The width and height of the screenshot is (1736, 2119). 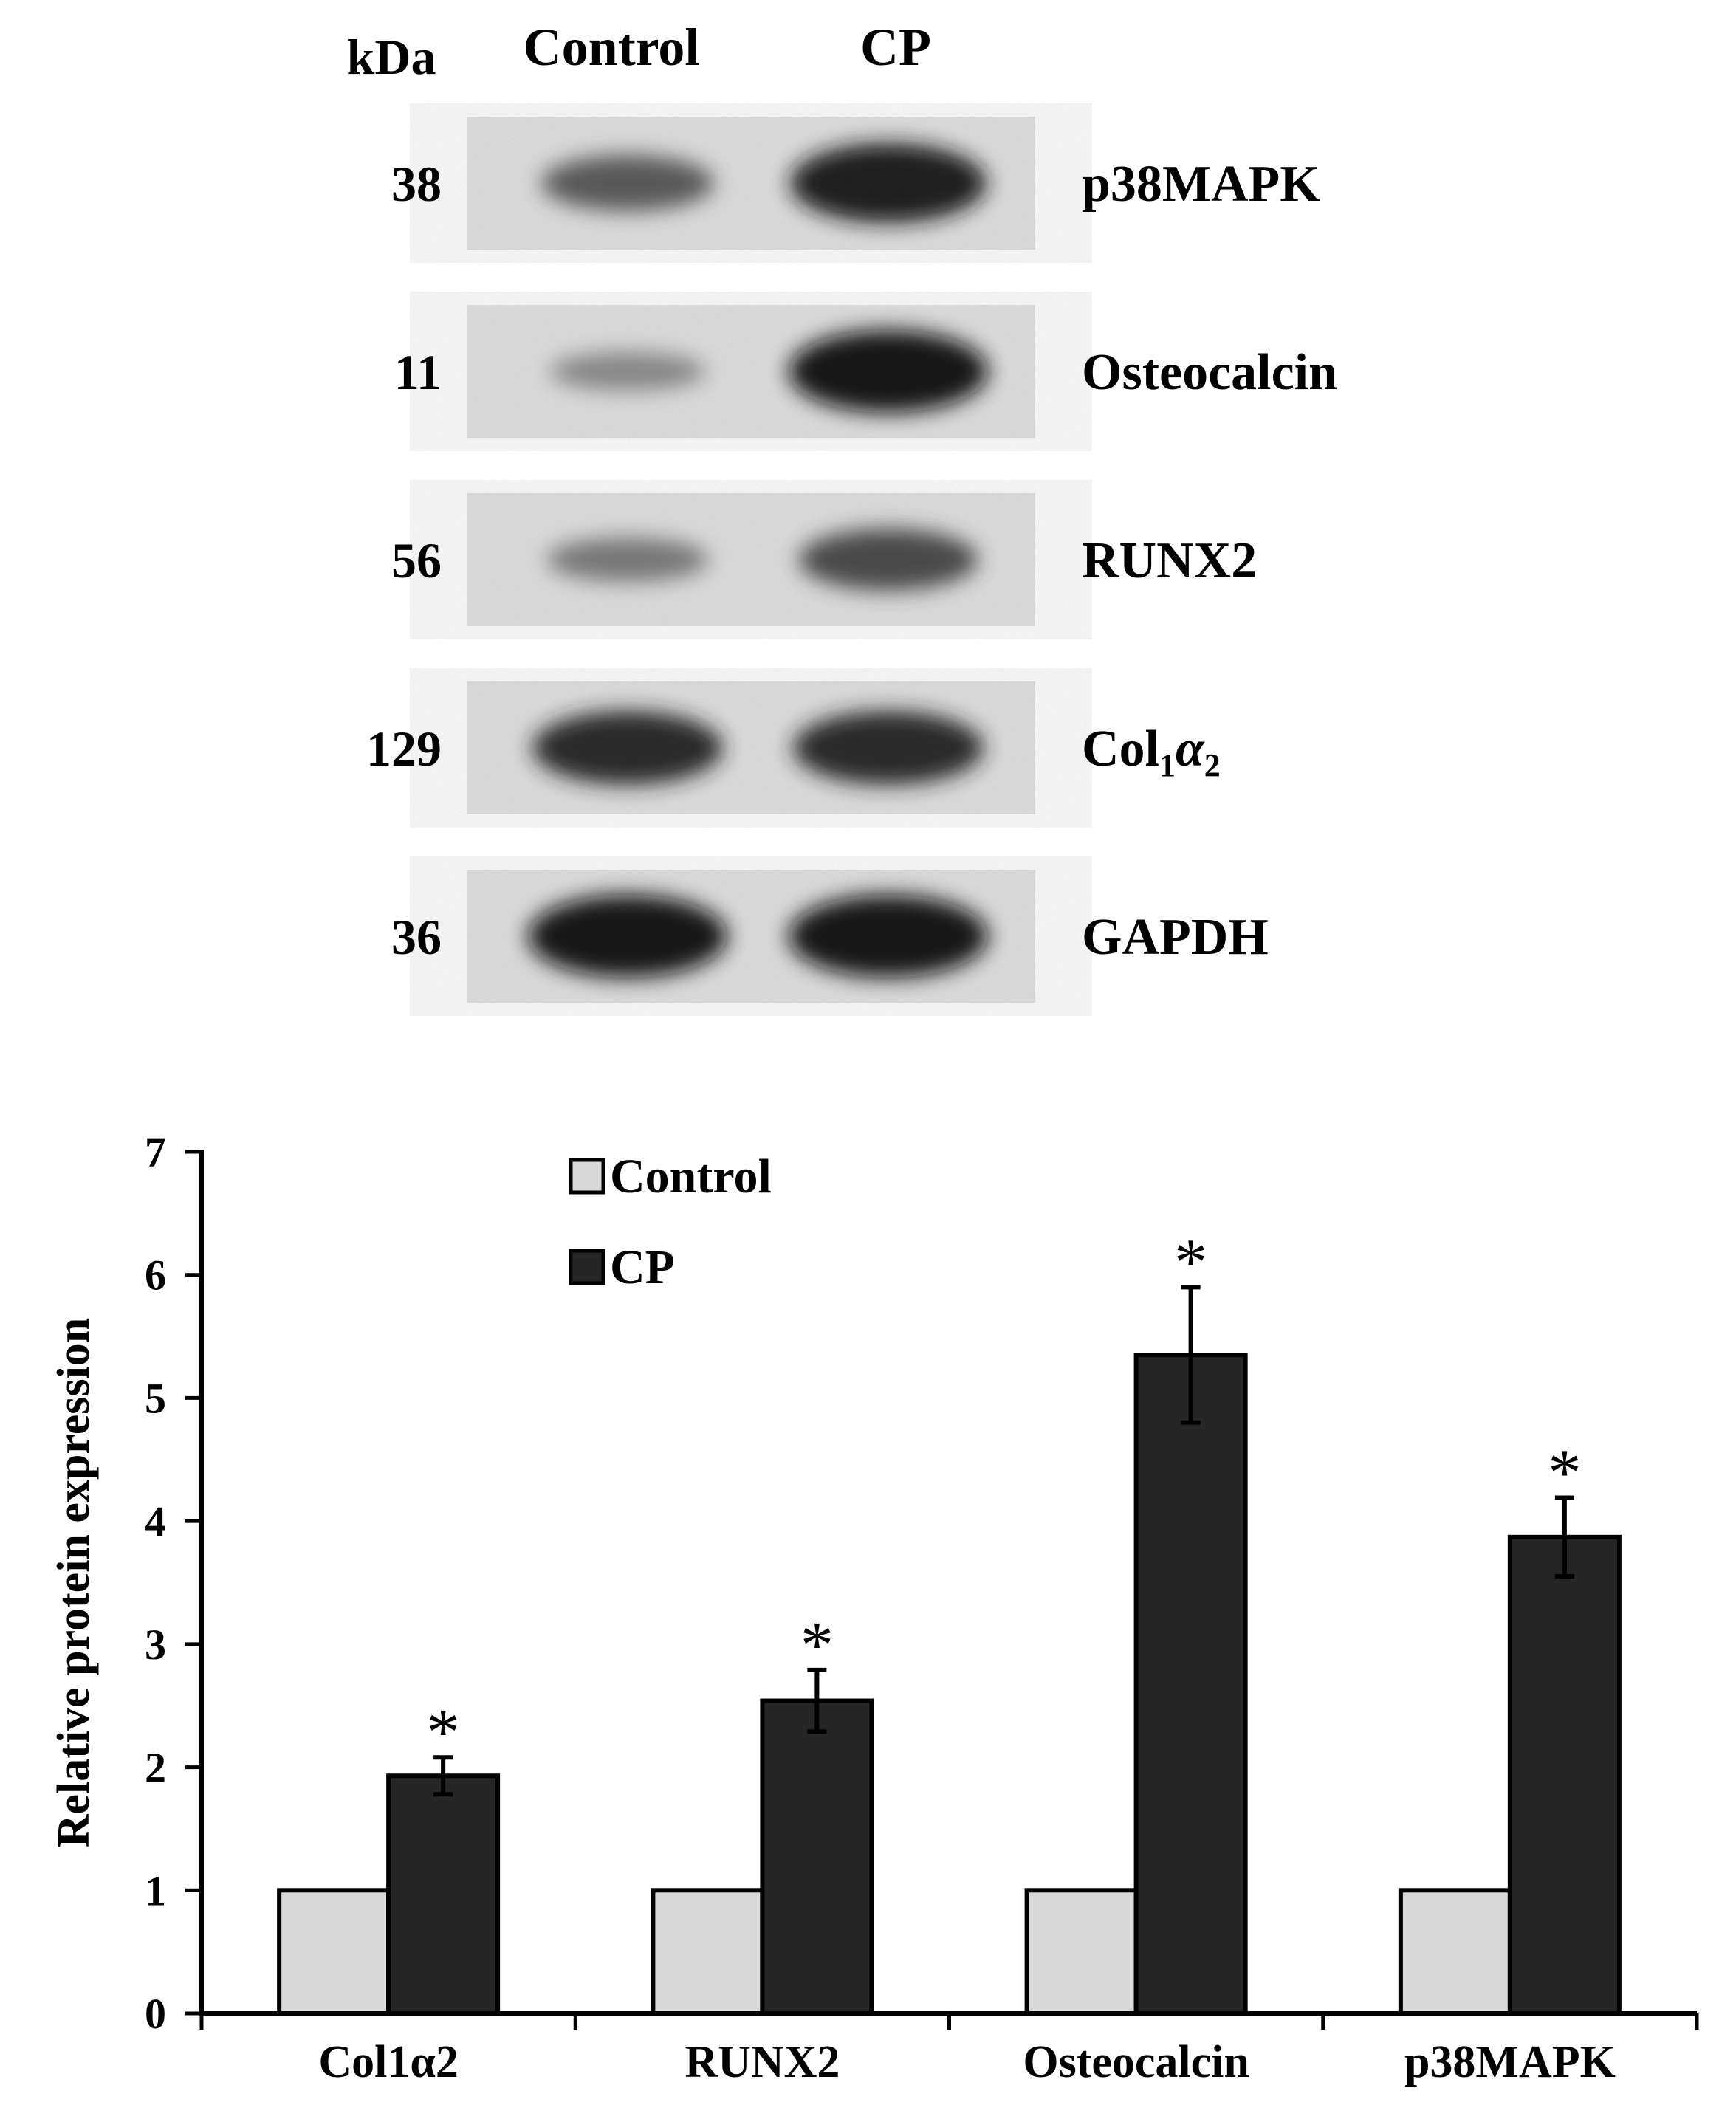 What do you see at coordinates (1151, 752) in the screenshot?
I see `protein-label: Col1α2` at bounding box center [1151, 752].